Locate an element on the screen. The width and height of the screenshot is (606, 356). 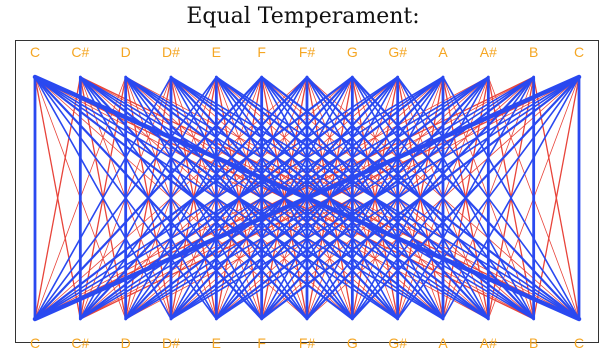
bottom-note-label-12: C is located at coordinates (579, 343).